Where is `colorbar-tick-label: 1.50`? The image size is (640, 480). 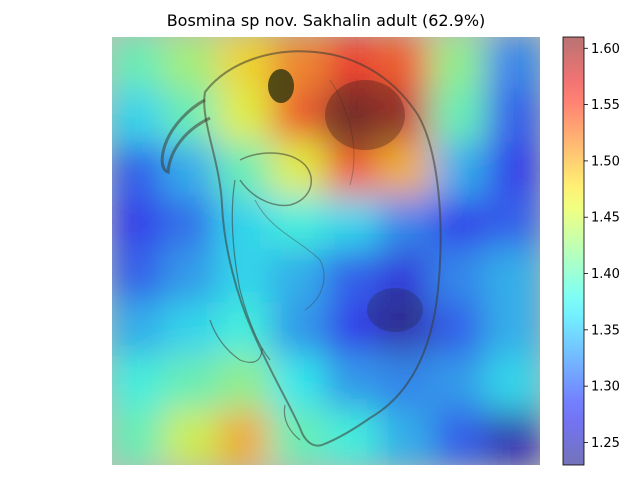
colorbar-tick-label: 1.50 is located at coordinates (605, 161).